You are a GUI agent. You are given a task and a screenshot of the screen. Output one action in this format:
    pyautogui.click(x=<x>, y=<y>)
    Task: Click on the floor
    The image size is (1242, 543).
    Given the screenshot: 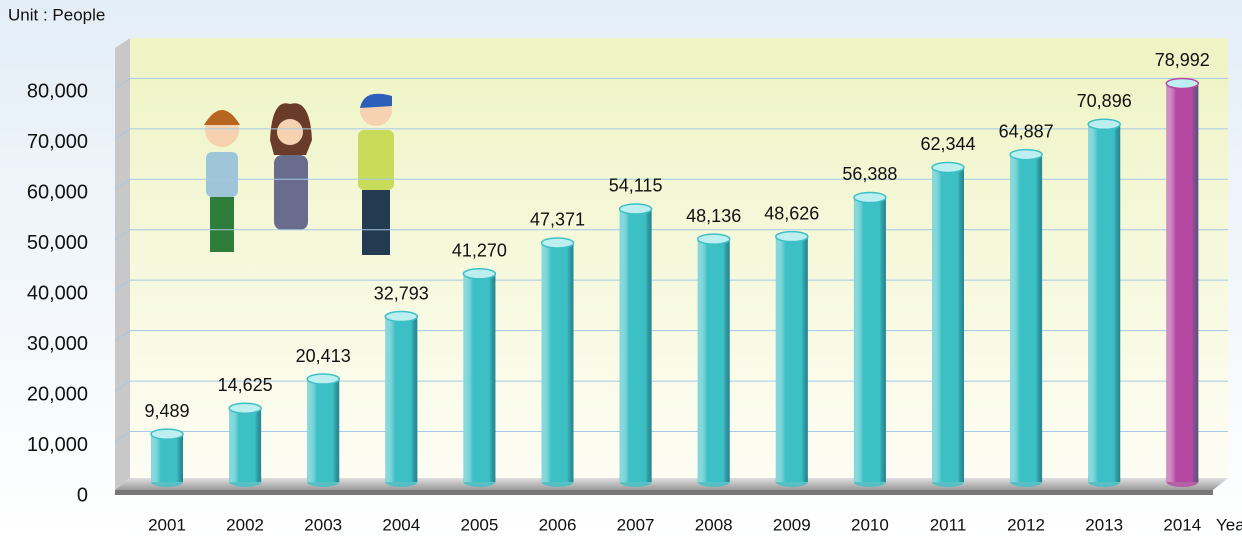 What is the action you would take?
    pyautogui.click(x=671, y=484)
    